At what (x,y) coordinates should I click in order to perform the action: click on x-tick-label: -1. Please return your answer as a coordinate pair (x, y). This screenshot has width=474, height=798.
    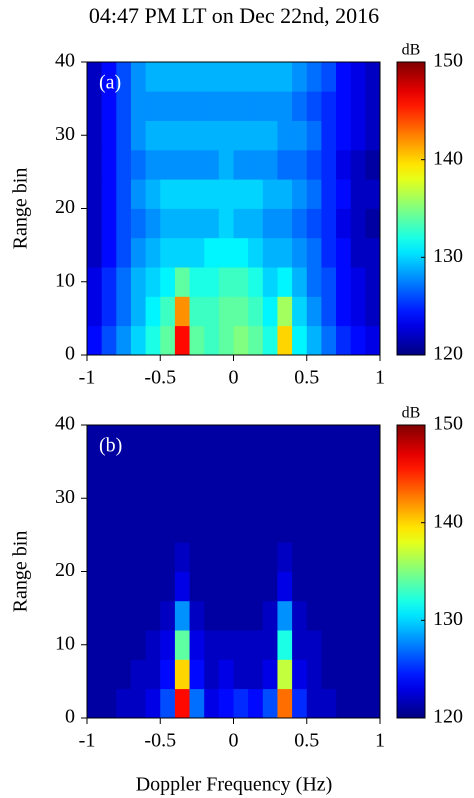
    Looking at the image, I should click on (87, 741).